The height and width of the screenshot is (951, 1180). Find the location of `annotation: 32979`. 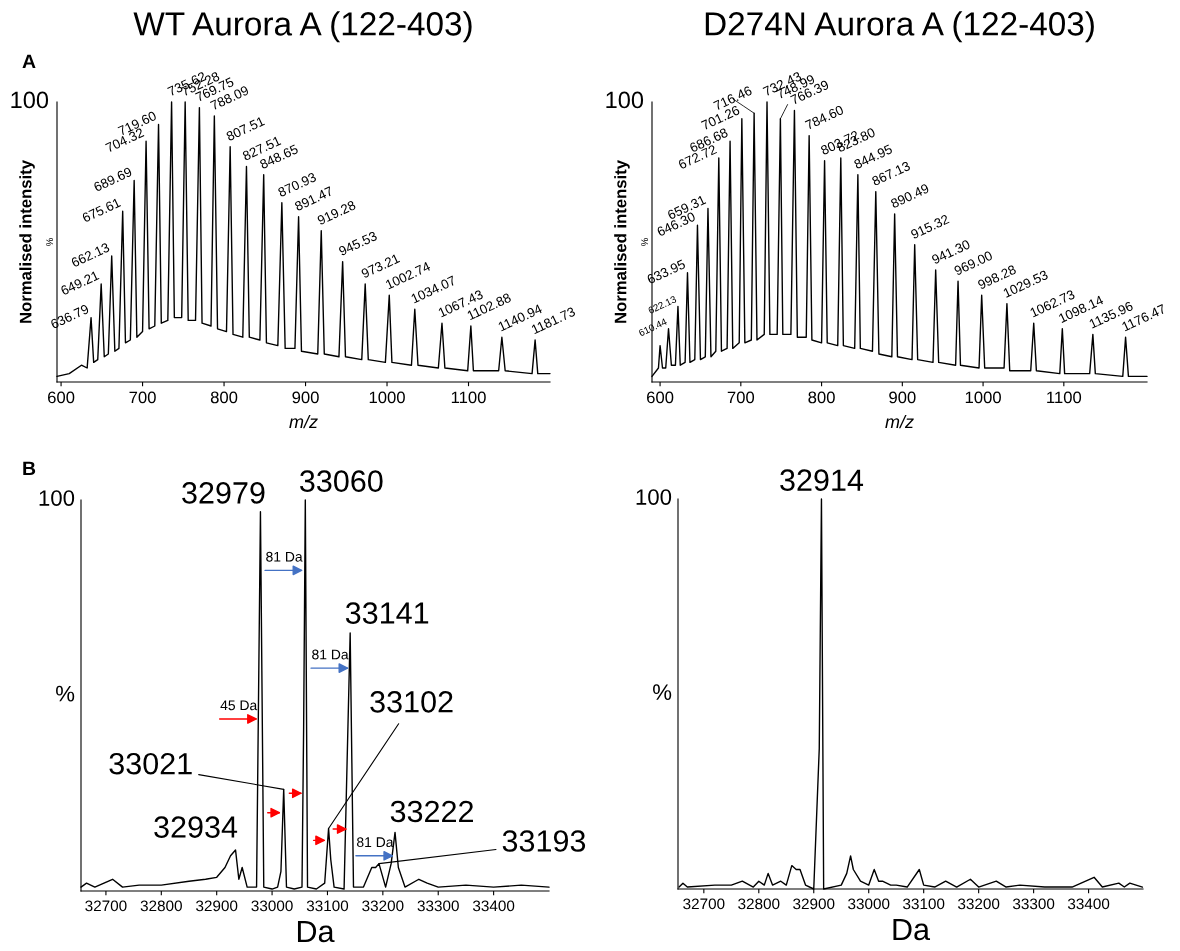

annotation: 32979 is located at coordinates (223, 493).